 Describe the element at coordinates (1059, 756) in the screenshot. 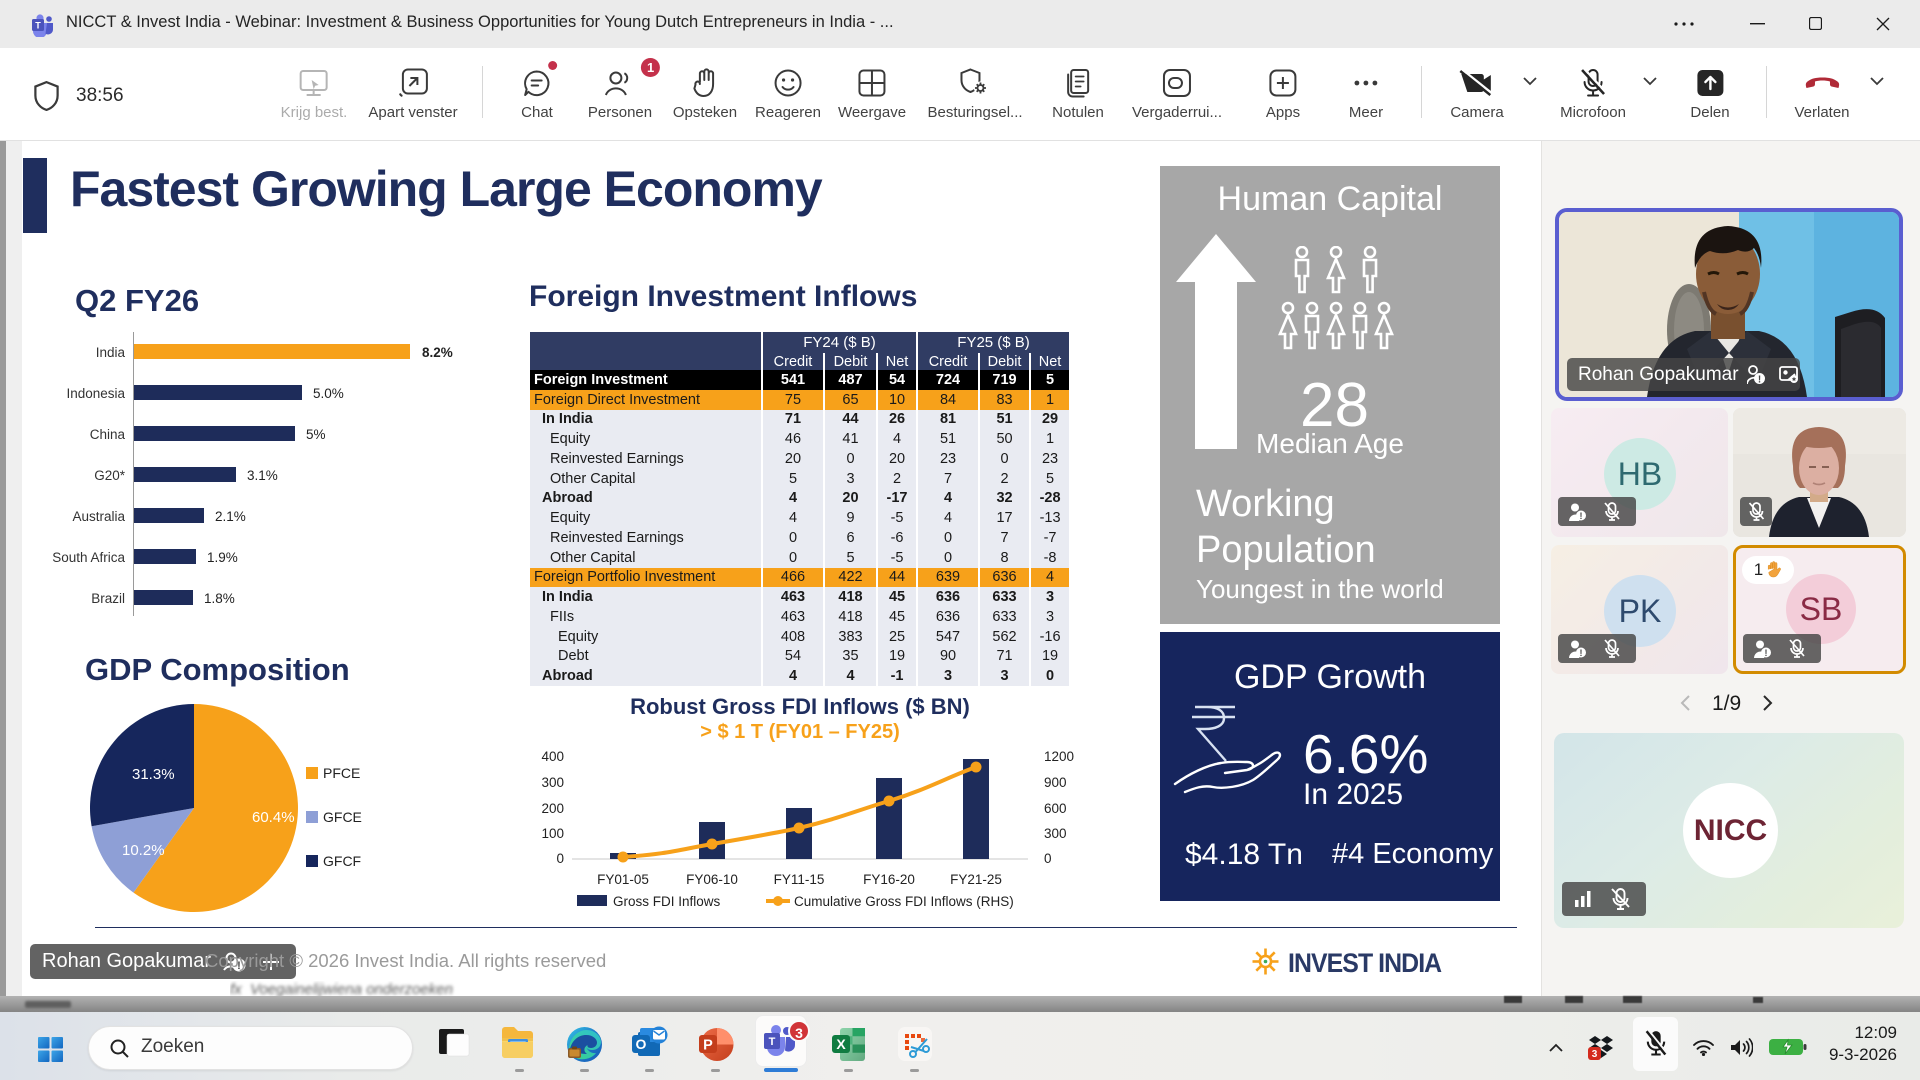

I see `svg-text: 1200` at that location.